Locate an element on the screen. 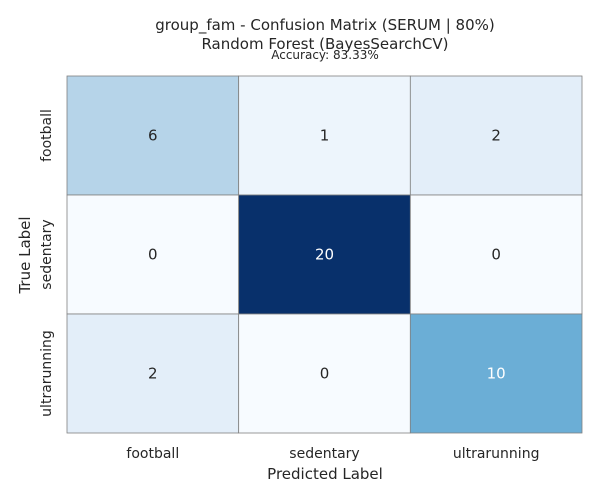 Image resolution: width=600 pixels, height=500 pixels. y-axis-label: True Label is located at coordinates (25, 255).